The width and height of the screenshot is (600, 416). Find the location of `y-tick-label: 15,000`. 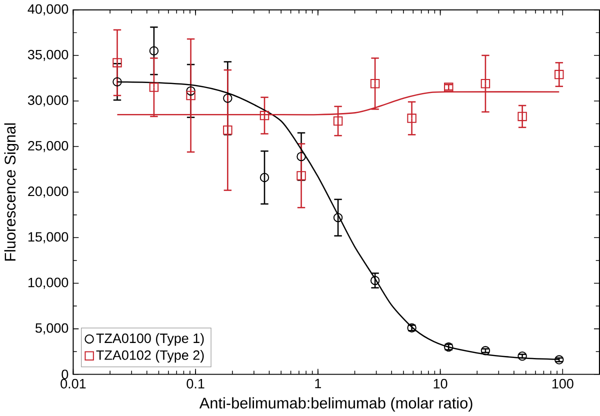

y-tick-label: 15,000 is located at coordinates (48, 238).